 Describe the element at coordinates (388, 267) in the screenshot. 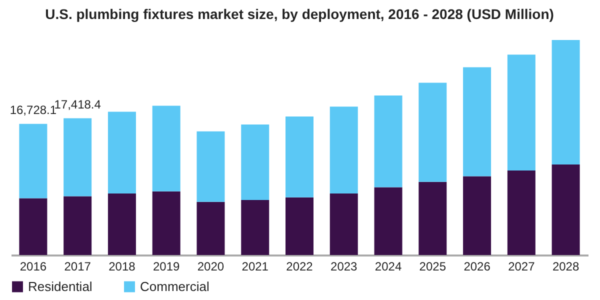

I see `x-tick-label: 2024` at that location.